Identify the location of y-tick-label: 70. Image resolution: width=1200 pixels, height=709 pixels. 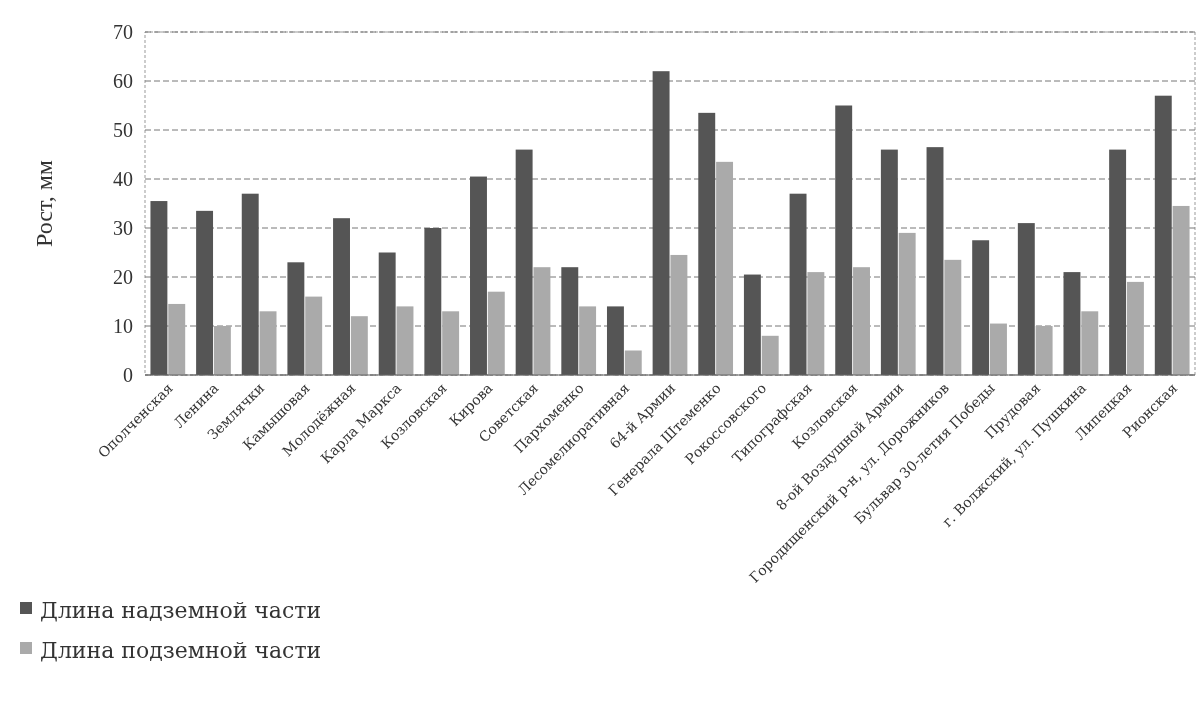
(123, 32).